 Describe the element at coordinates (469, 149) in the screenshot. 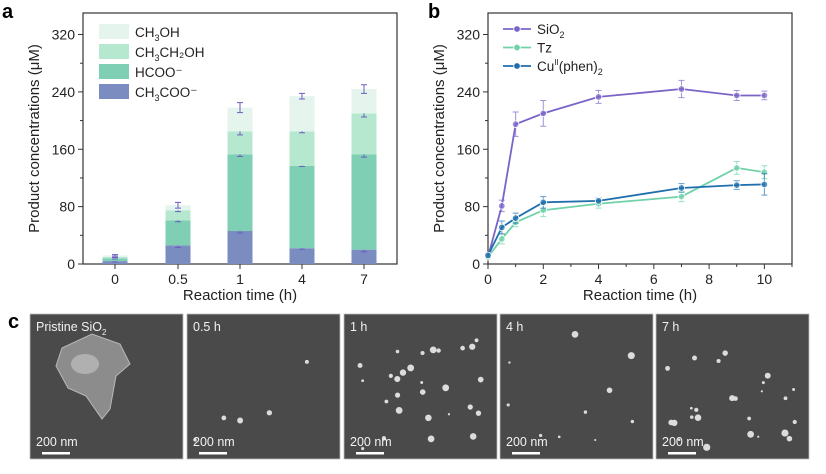

I see `y-tick-label: 160` at that location.